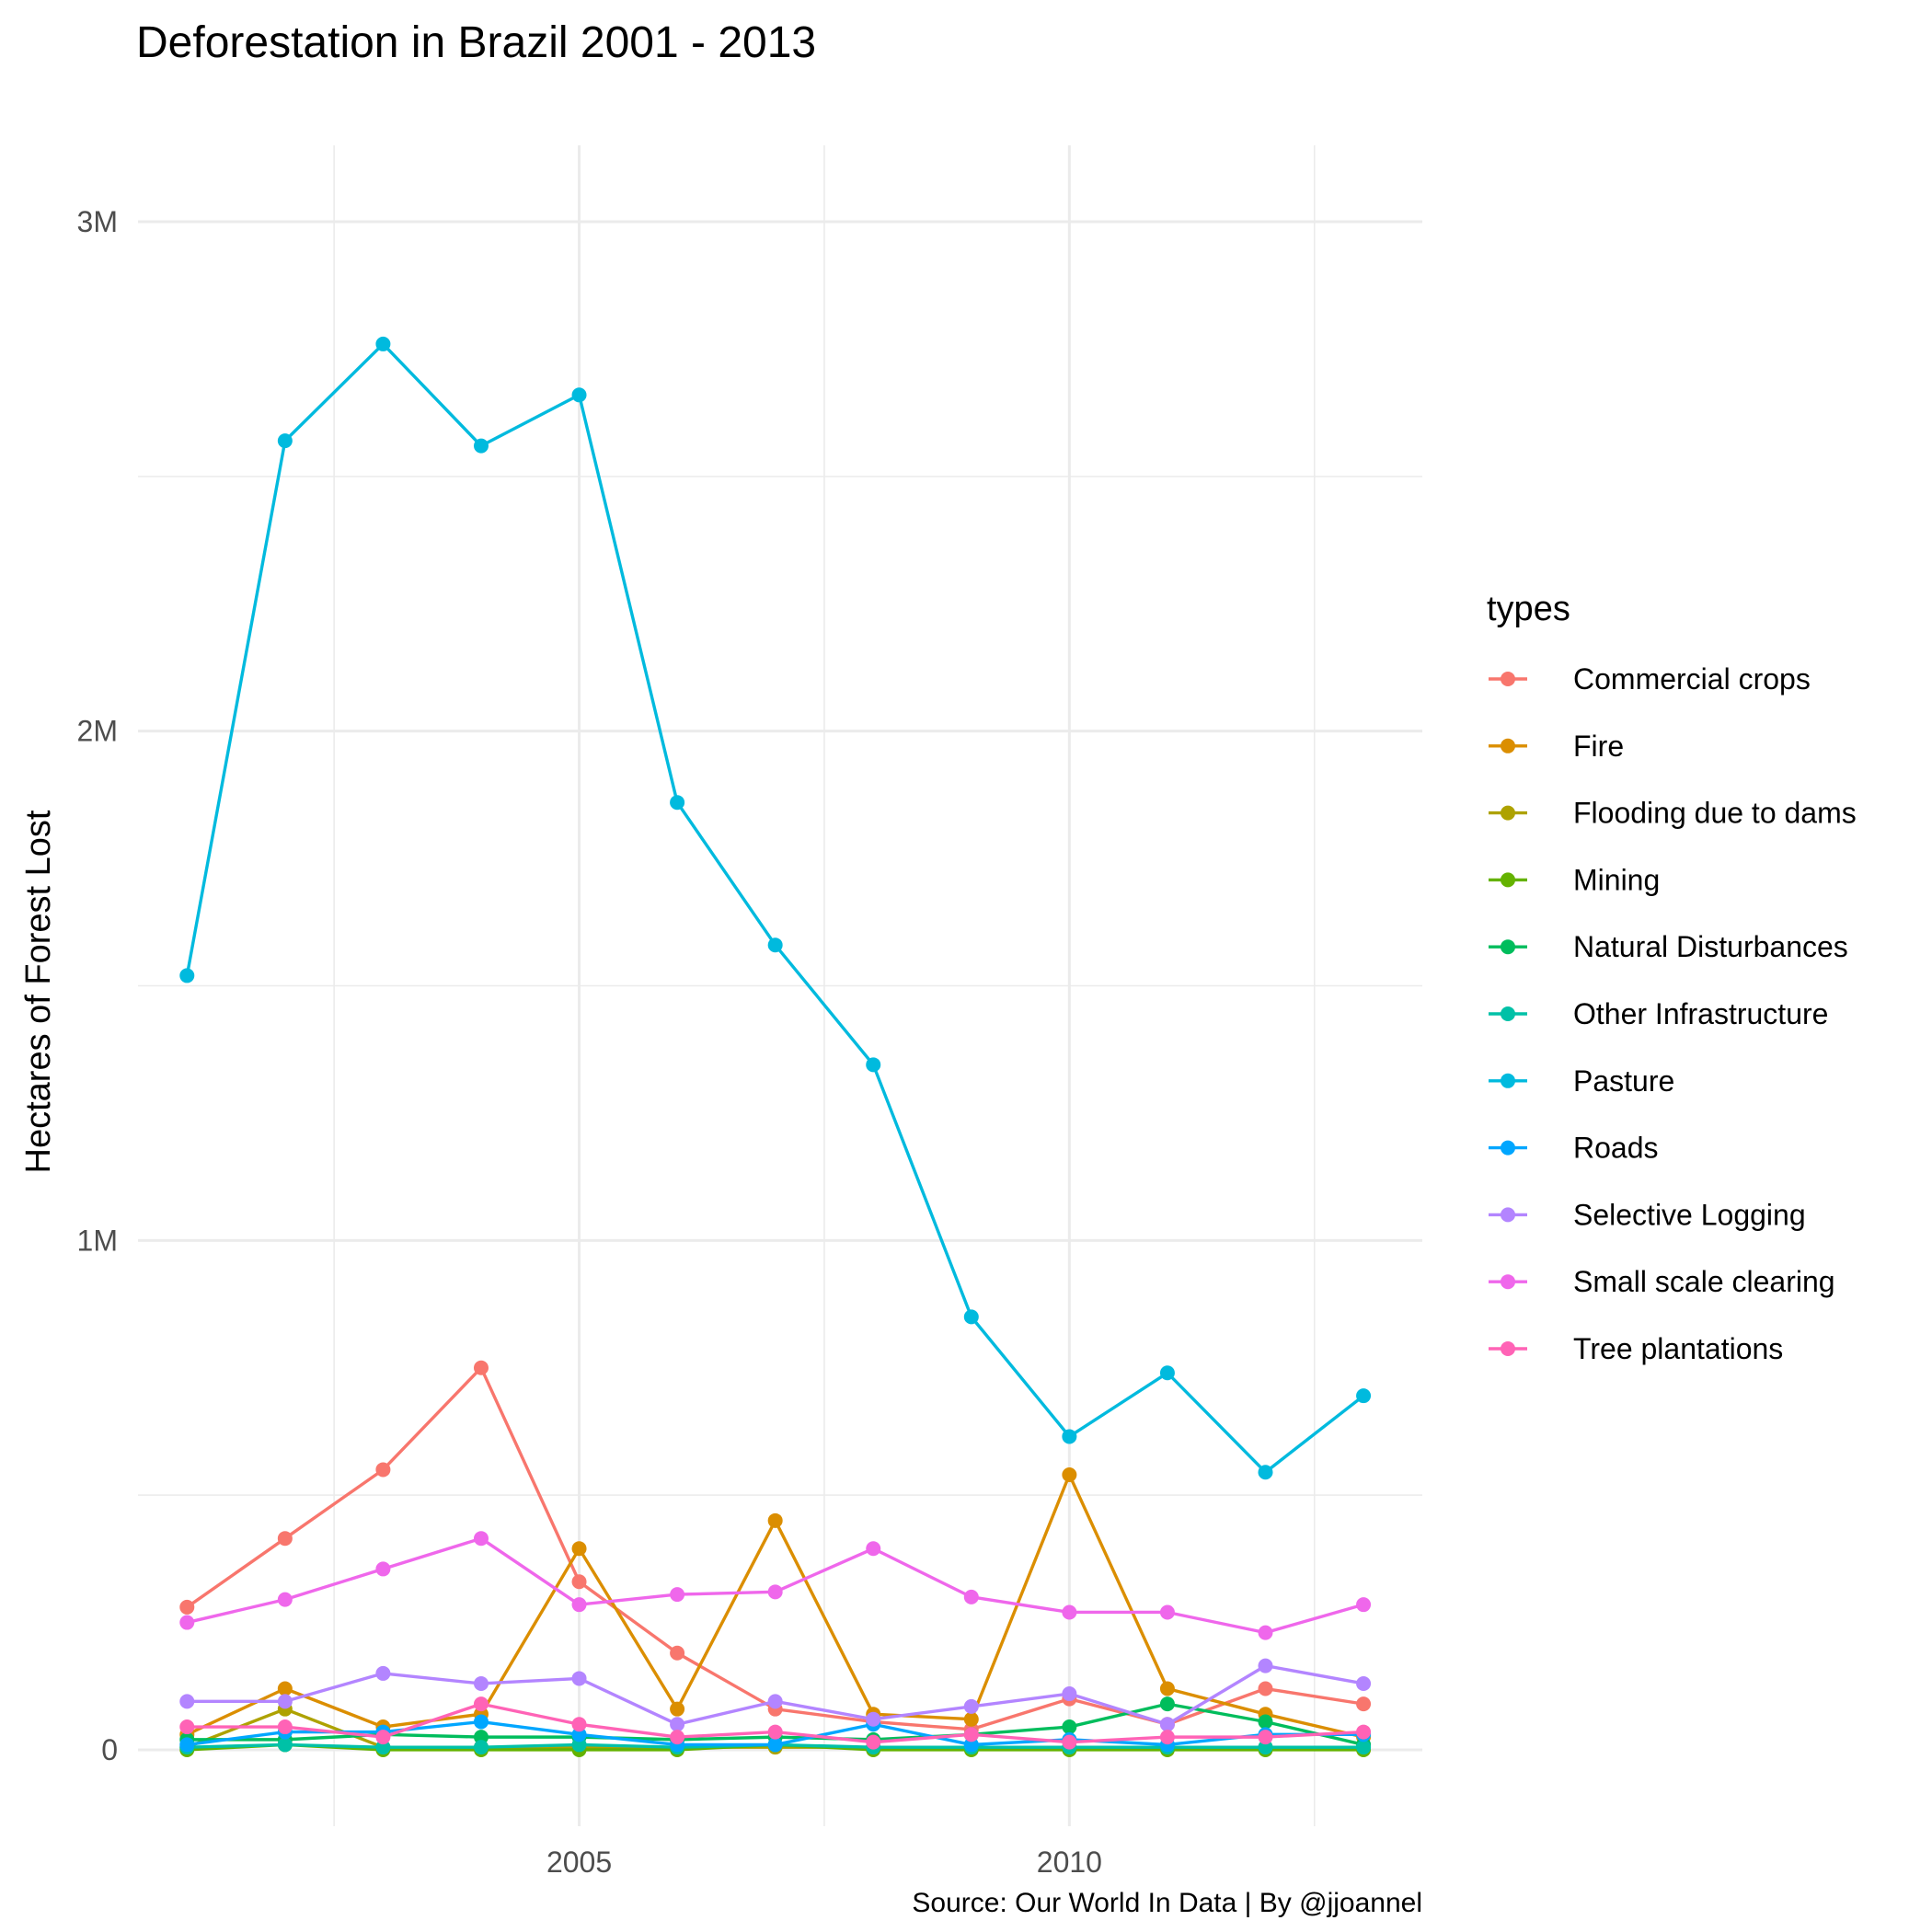 The height and width of the screenshot is (1932, 1932). Describe the element at coordinates (1678, 1348) in the screenshot. I see `legend-label: Tree plantations` at that location.